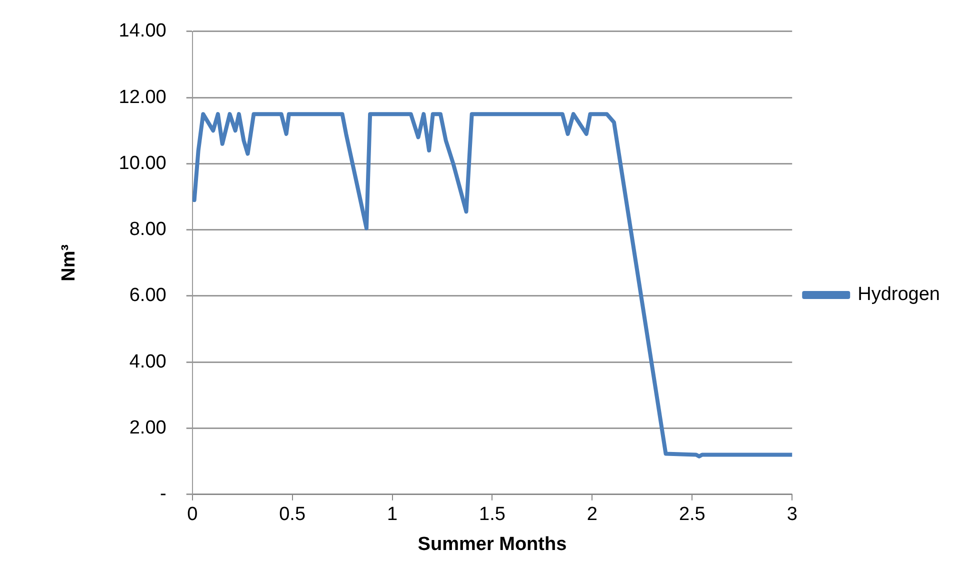 This screenshot has width=960, height=580. I want to click on x-axis-title: Summer Months, so click(492, 544).